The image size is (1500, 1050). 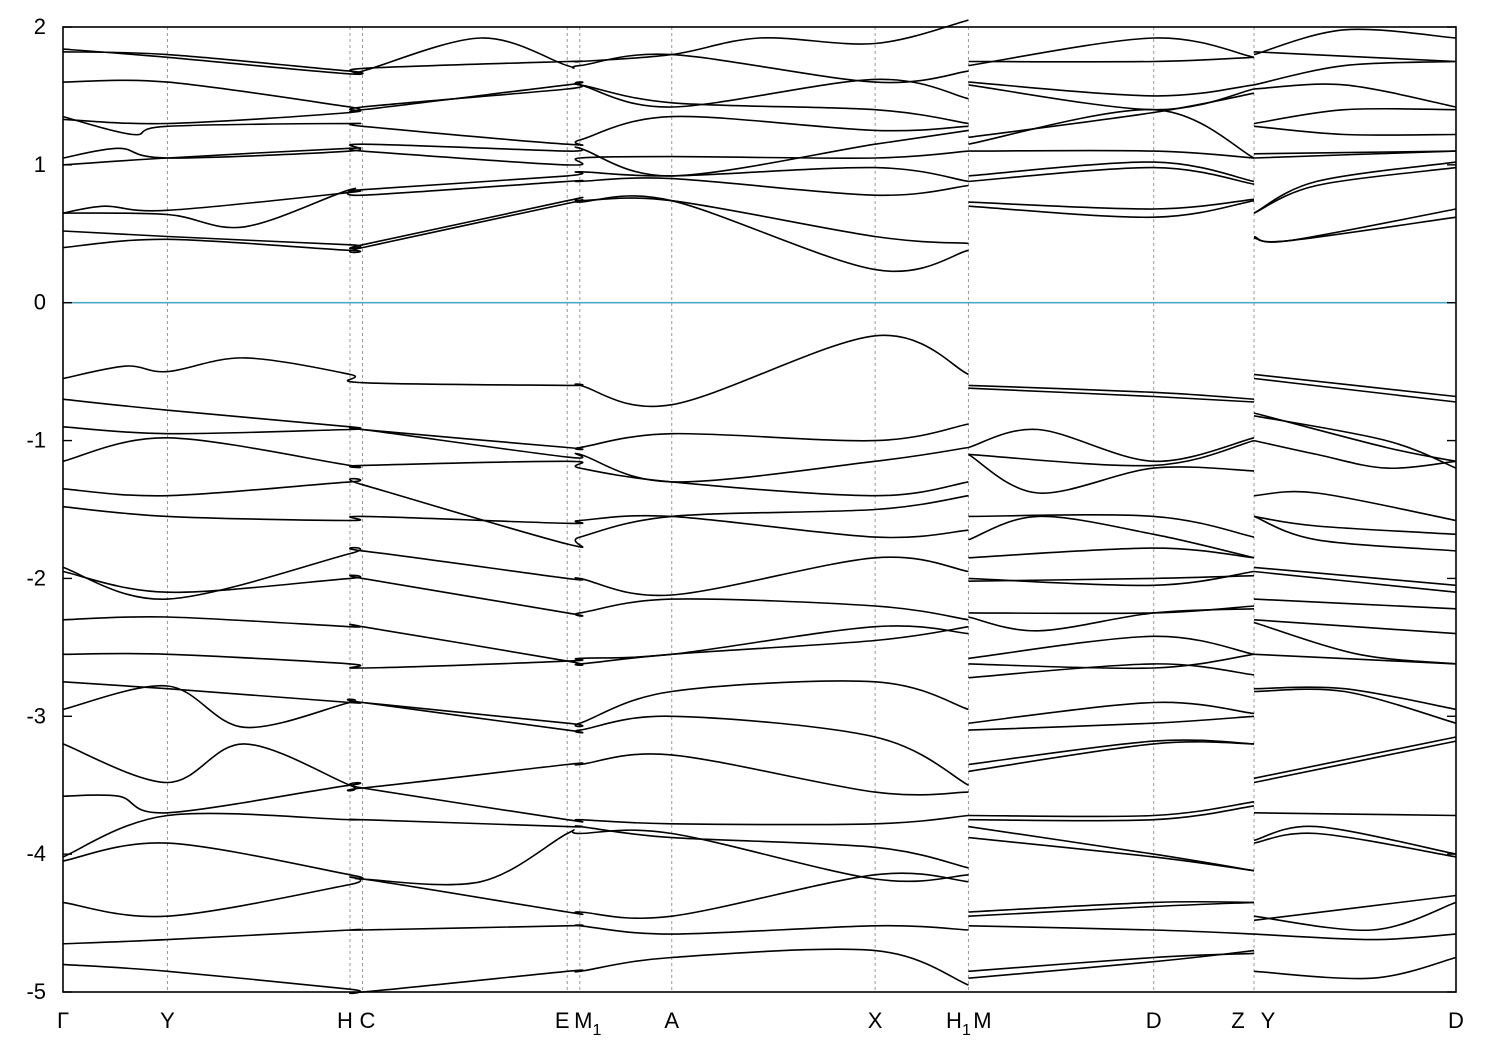 I want to click on k-point-label: Z, so click(x=1237, y=1020).